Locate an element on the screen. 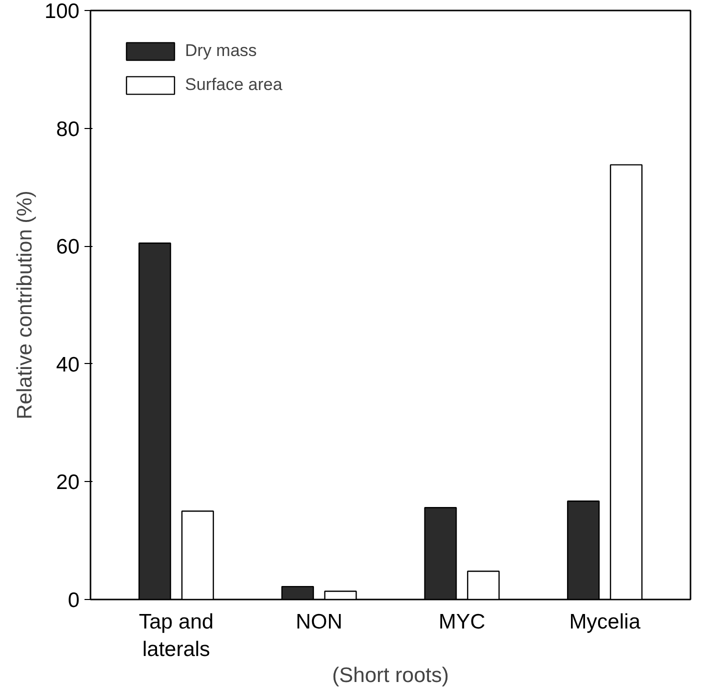 This screenshot has width=704, height=693. x-tick-label: Mycelia is located at coordinates (605, 622).